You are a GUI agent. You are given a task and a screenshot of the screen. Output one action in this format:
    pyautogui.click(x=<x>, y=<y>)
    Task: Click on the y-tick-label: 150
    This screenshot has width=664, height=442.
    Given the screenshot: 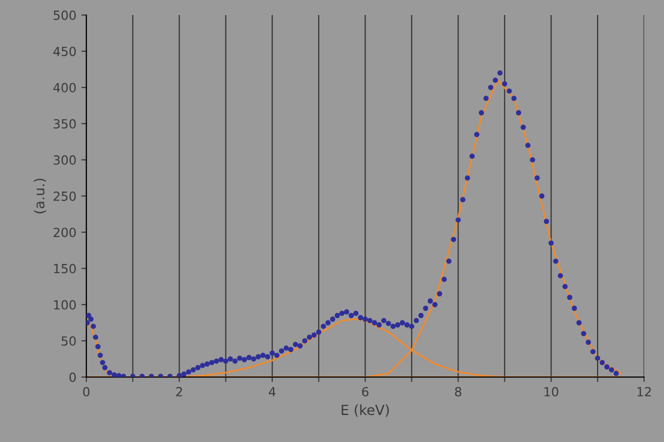 What is the action you would take?
    pyautogui.click(x=65, y=269)
    